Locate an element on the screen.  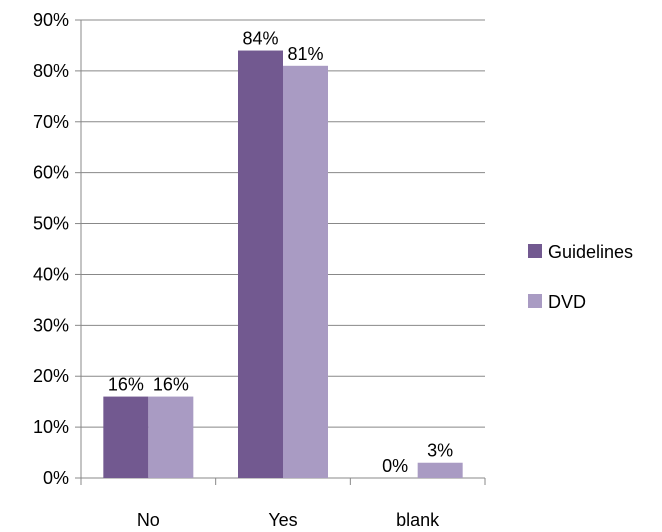
y-tick-label: 70% is located at coordinates (51, 122).